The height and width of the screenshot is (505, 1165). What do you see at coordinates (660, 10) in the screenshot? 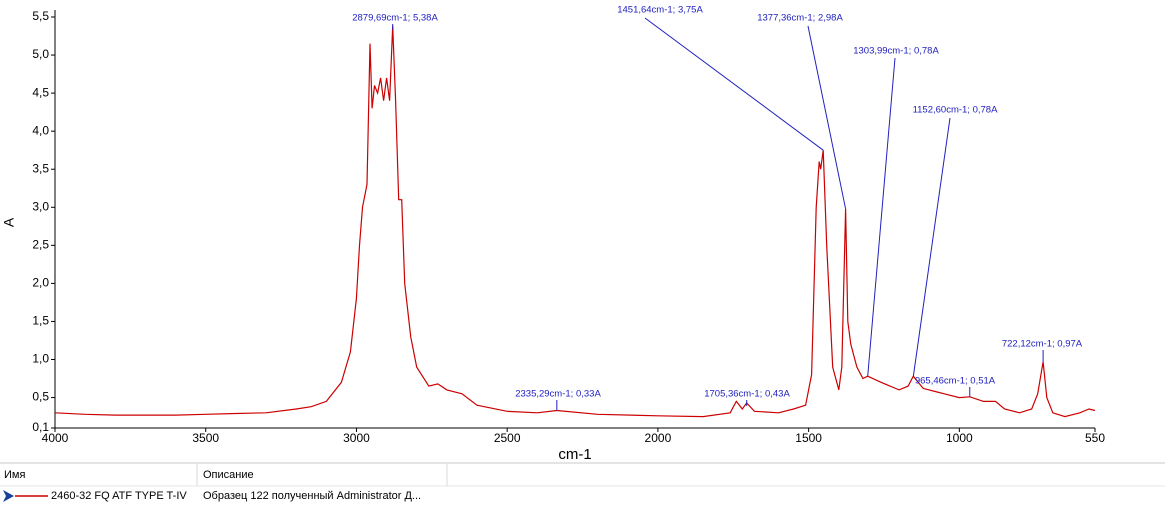
I see `annotation-label: 1451,64cm-1; 3,75A` at bounding box center [660, 10].